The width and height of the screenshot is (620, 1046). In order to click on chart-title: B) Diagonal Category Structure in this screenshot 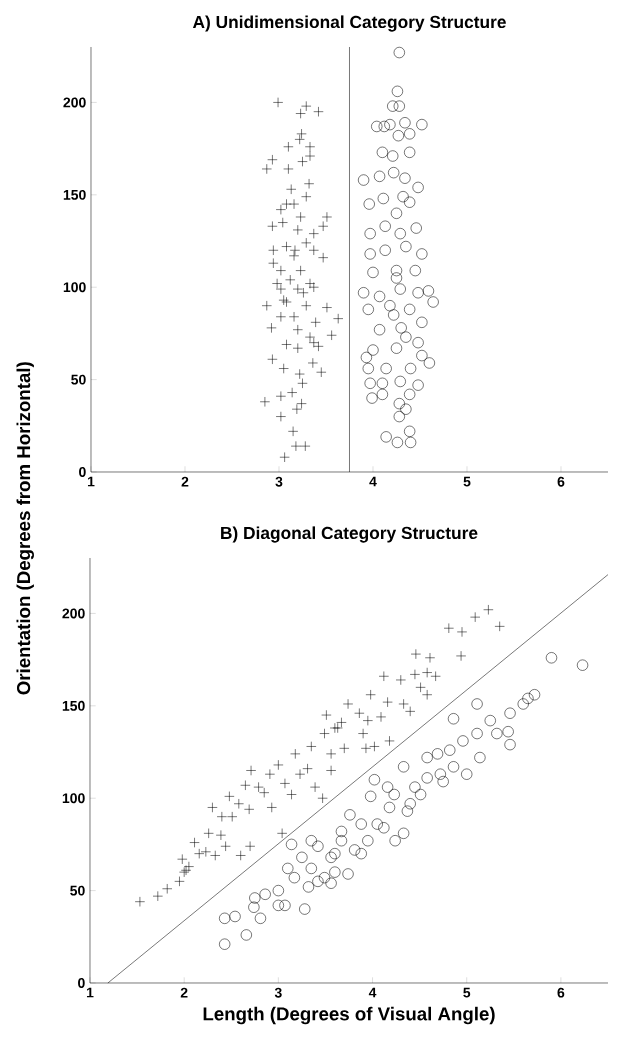, I will do `click(349, 534)`.